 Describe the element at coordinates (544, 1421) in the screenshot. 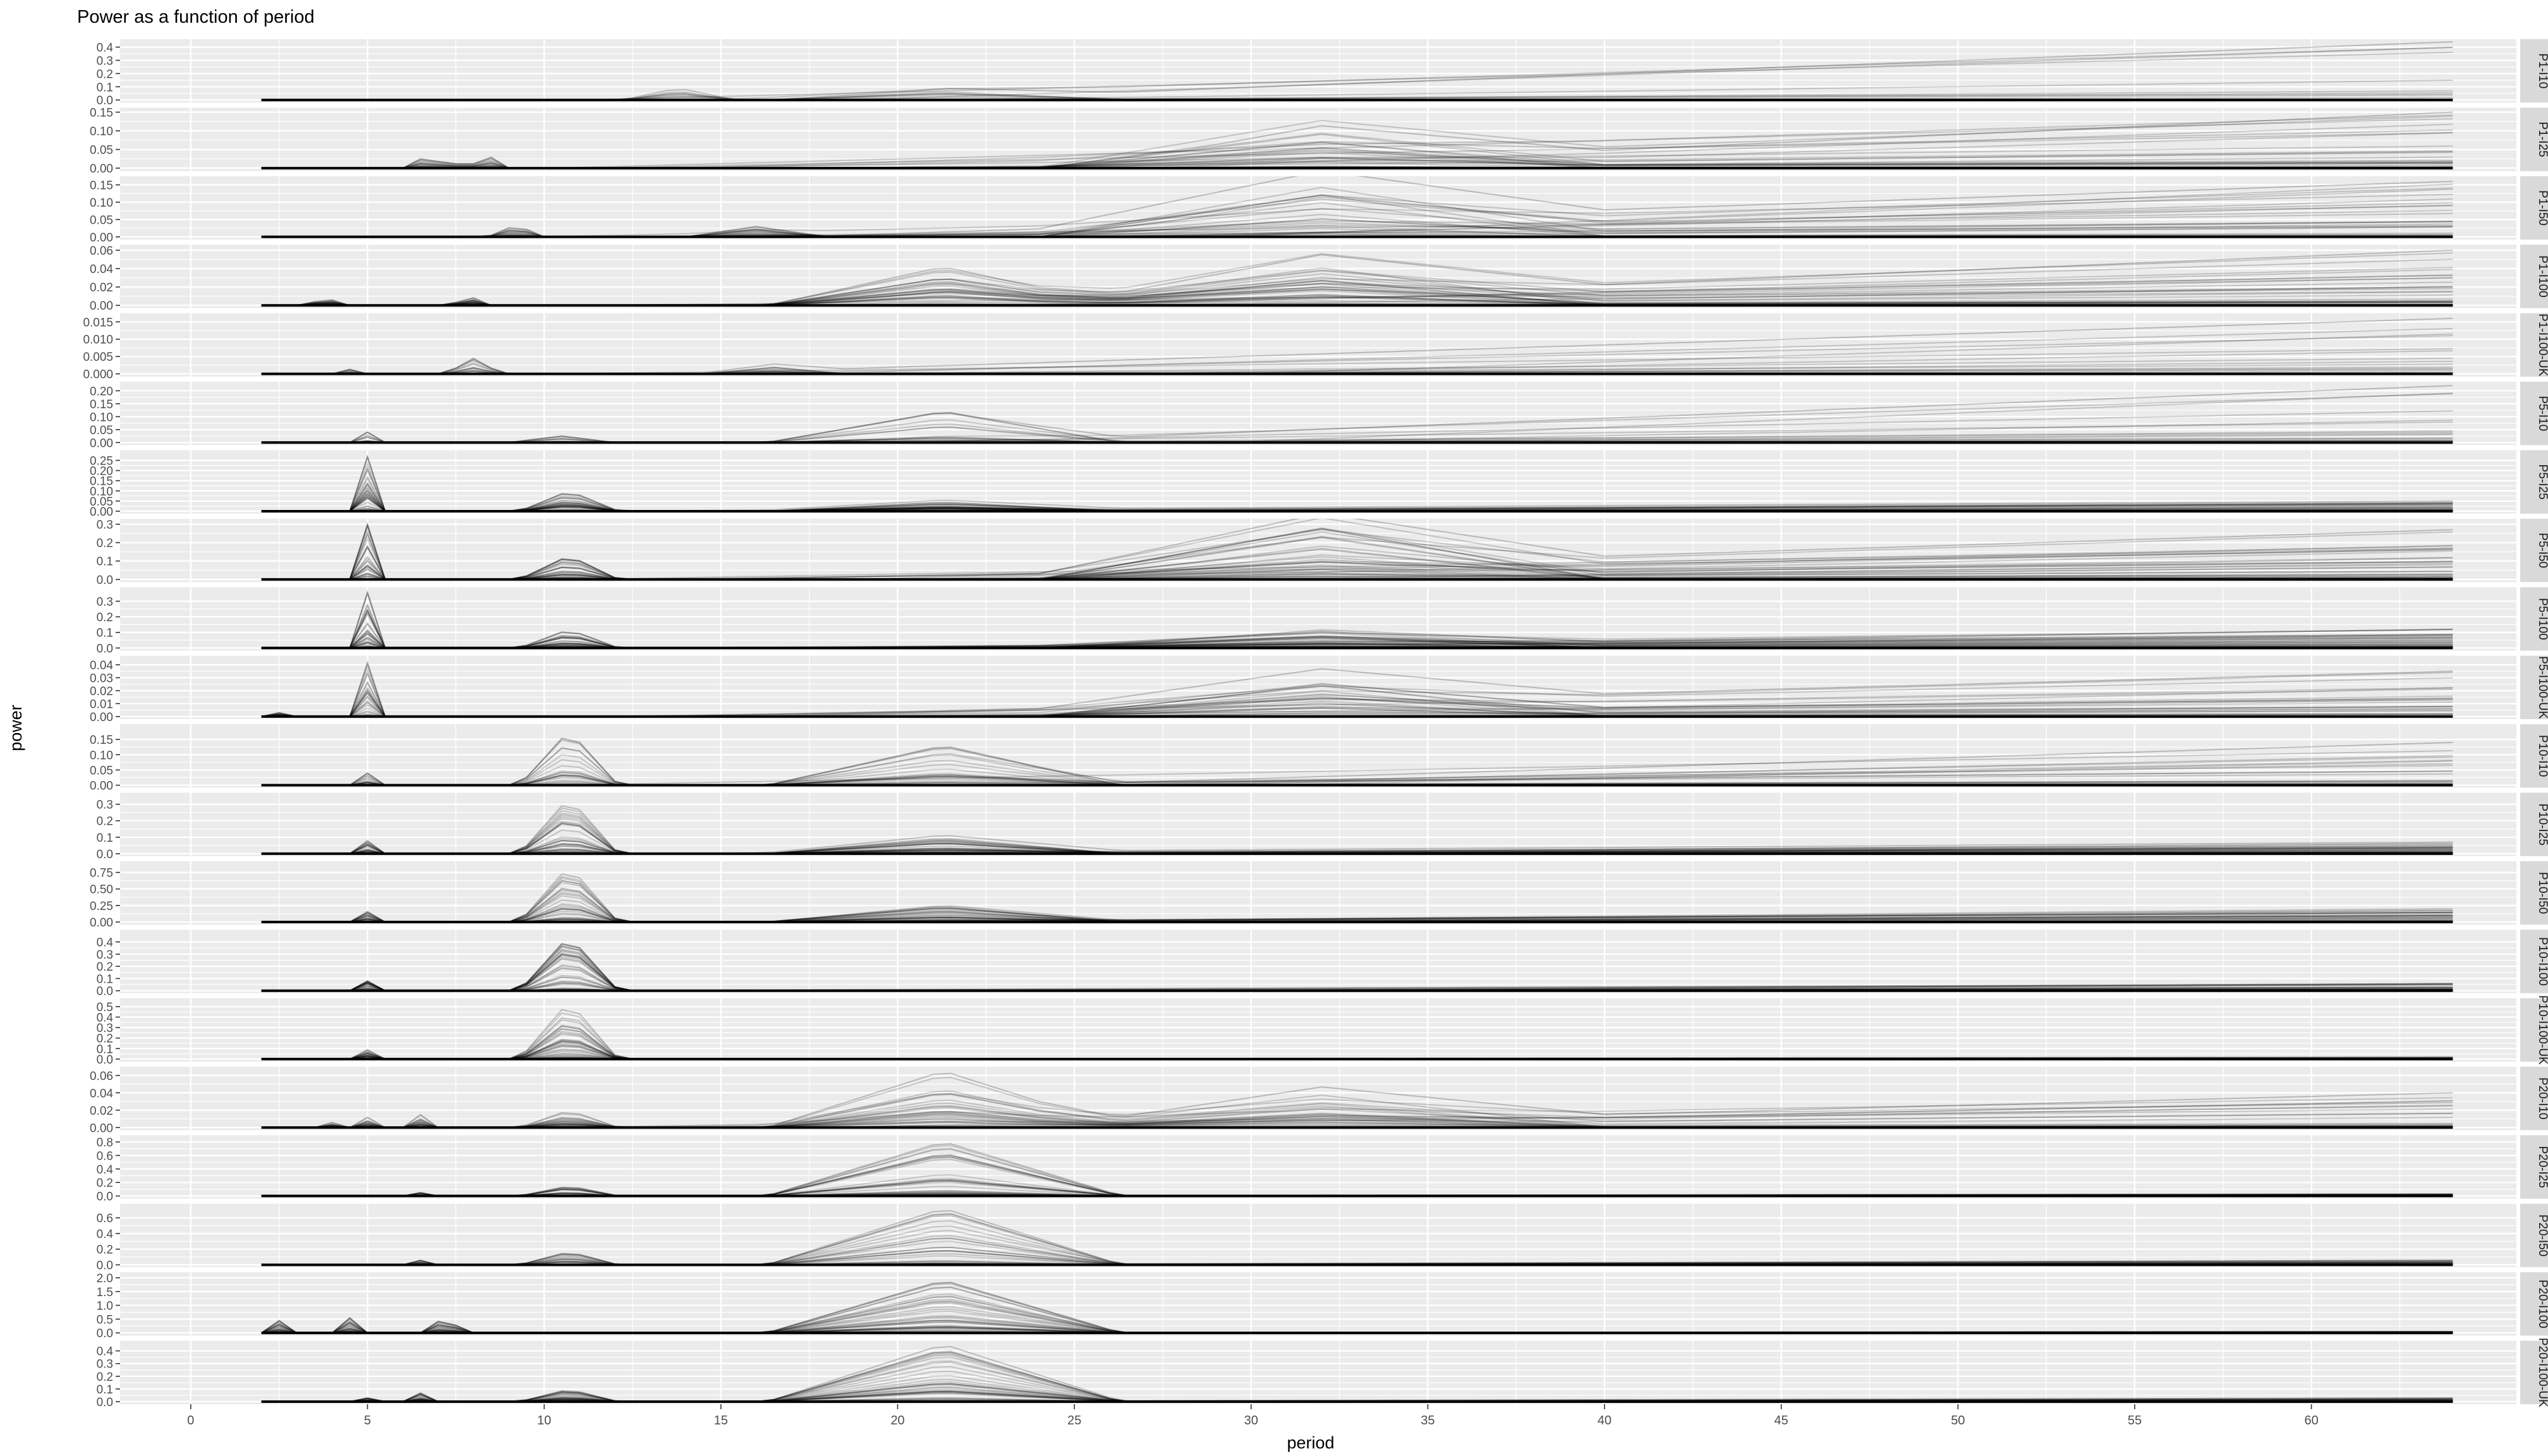

I see `x-tick-label: 10` at that location.